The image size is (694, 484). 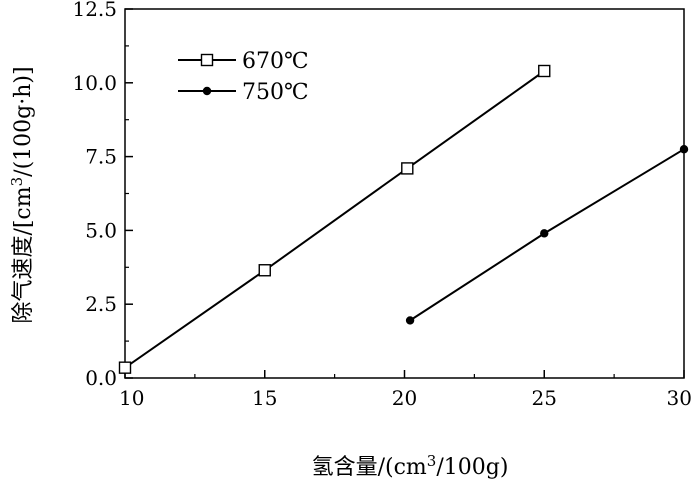 What do you see at coordinates (679, 398) in the screenshot?
I see `x-tick-label: 30` at bounding box center [679, 398].